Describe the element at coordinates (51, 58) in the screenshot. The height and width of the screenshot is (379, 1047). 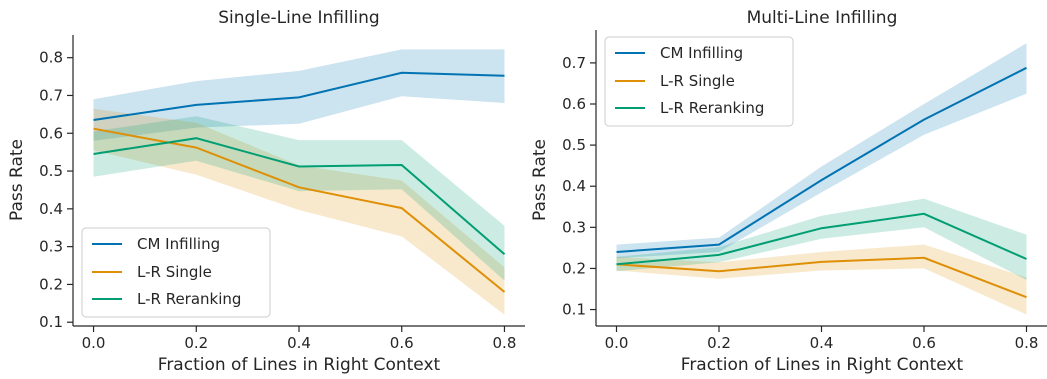
I see `y-tick-label: 0.8` at that location.